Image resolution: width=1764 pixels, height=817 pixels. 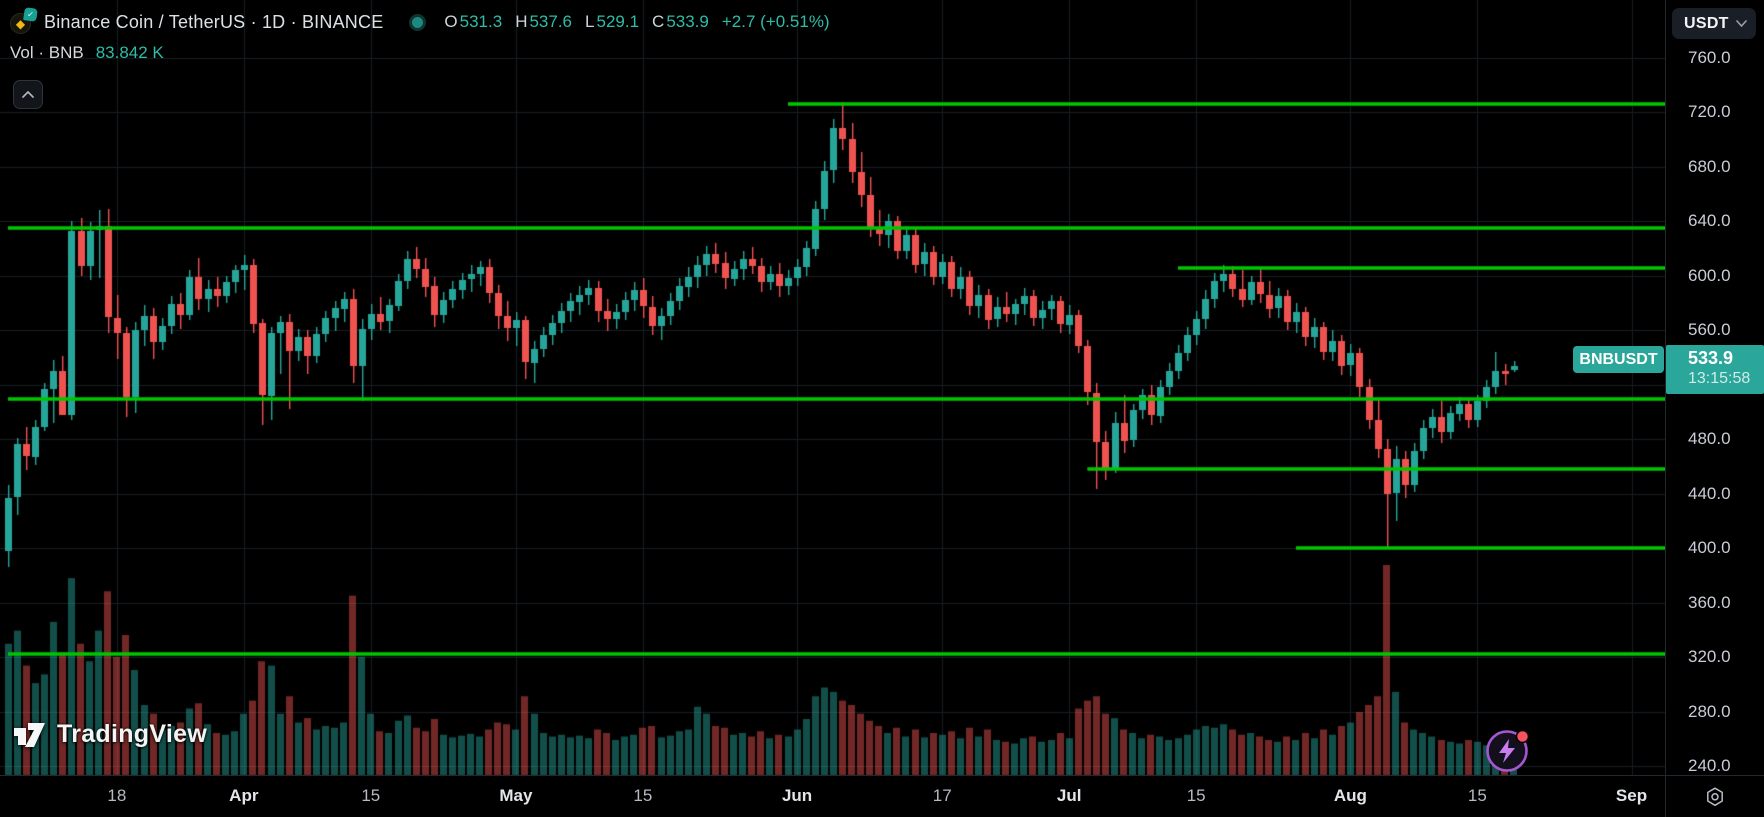 I want to click on data-source-dot-icon, so click(x=418, y=22).